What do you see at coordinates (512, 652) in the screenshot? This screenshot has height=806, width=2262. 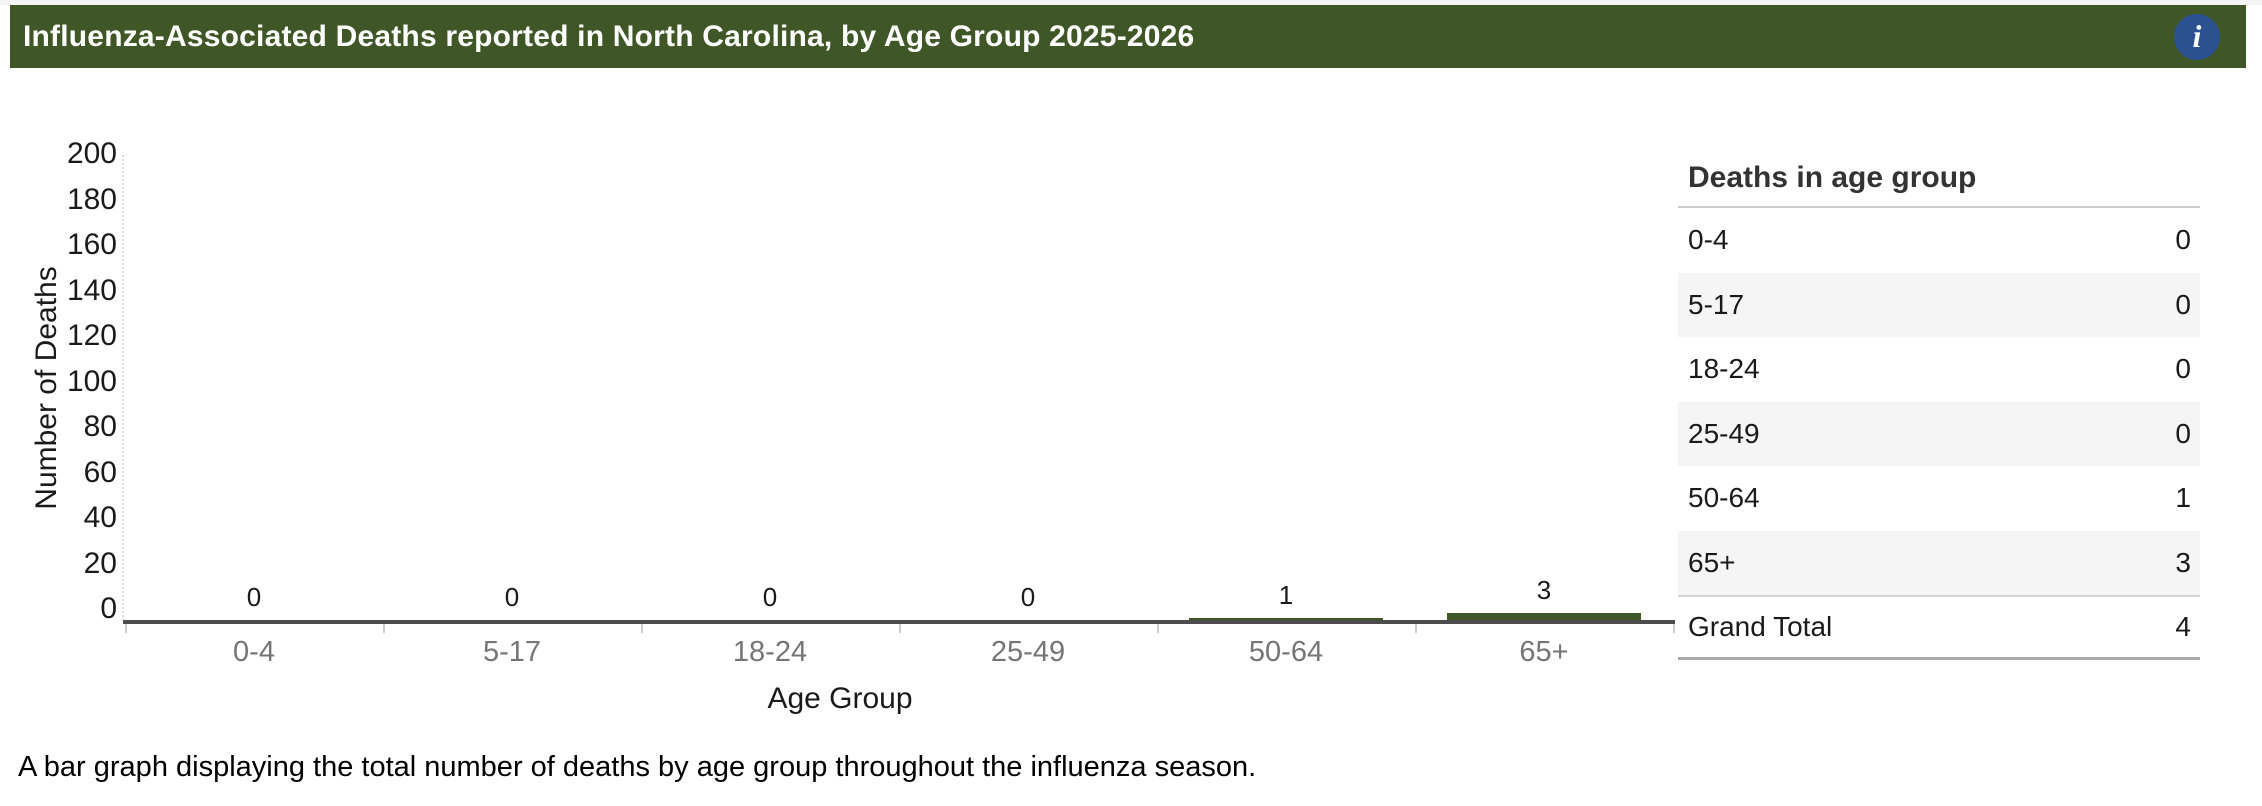 I see `x-tick-label: 5-17` at bounding box center [512, 652].